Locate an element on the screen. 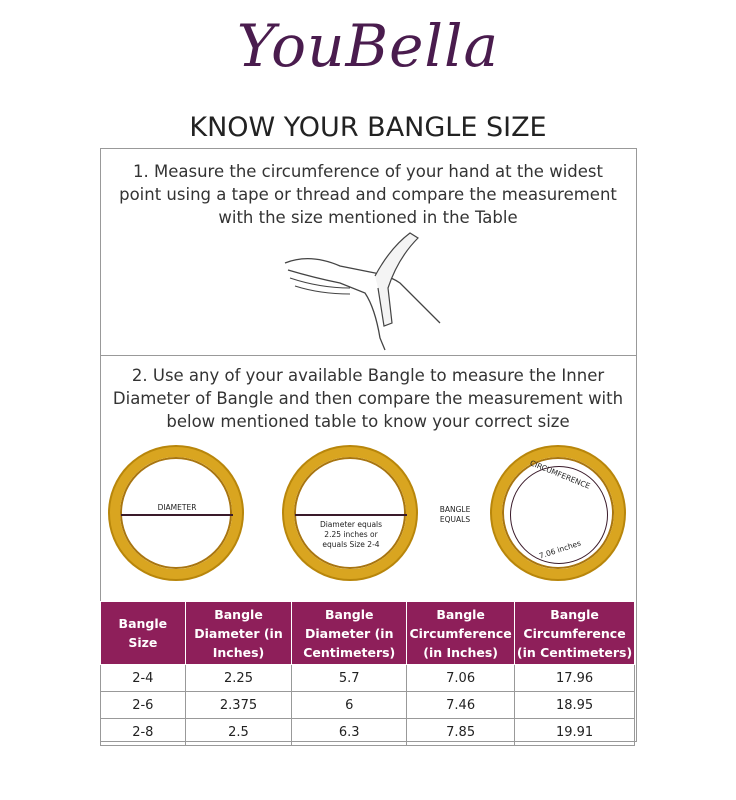 The width and height of the screenshot is (736, 800). bangle-equals-label: BANGLE EQUALS is located at coordinates (455, 514).